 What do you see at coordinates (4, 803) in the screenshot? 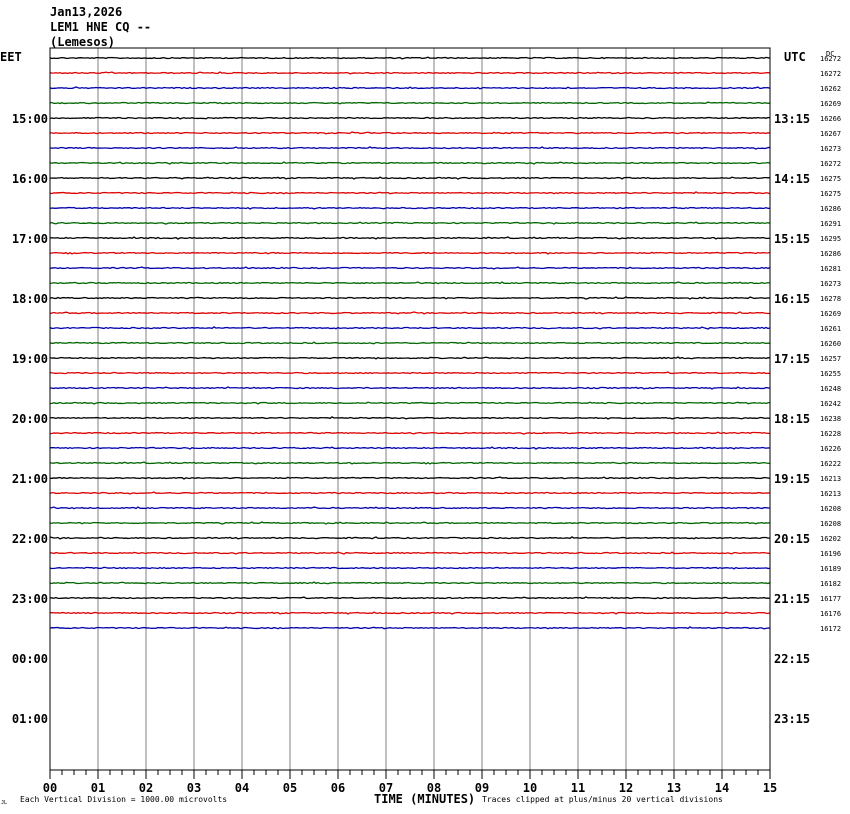
I see `corner-mark: JL` at bounding box center [4, 803].